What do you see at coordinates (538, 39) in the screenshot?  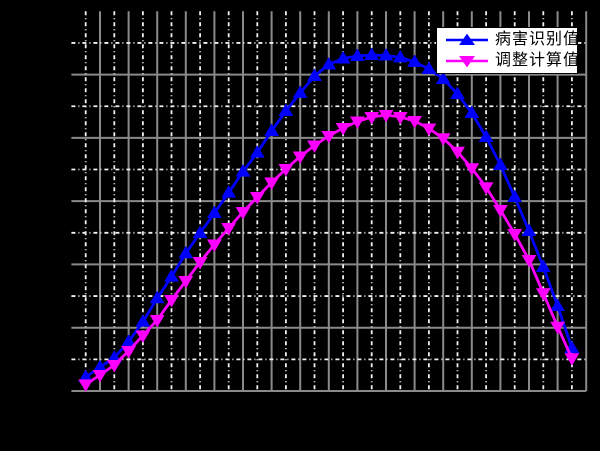 I see `legend-label: 病害识别值` at bounding box center [538, 39].